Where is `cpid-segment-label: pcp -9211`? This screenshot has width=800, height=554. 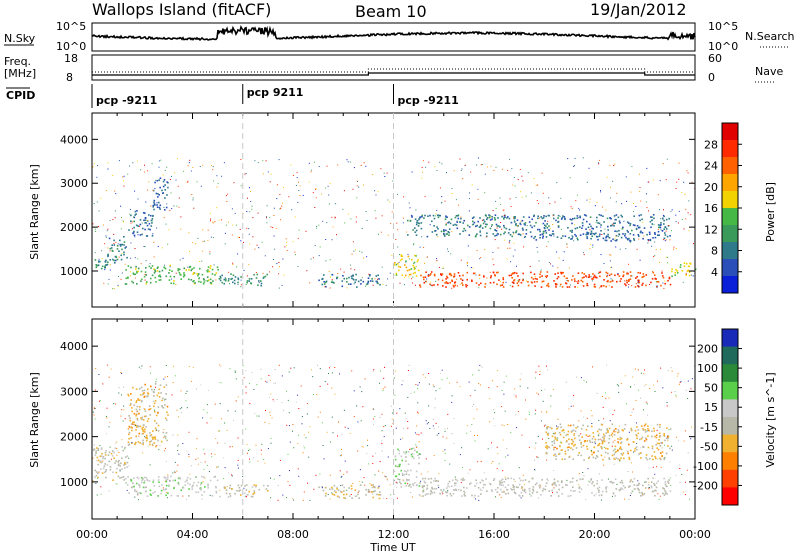 cpid-segment-label: pcp -9211 is located at coordinates (126, 100).